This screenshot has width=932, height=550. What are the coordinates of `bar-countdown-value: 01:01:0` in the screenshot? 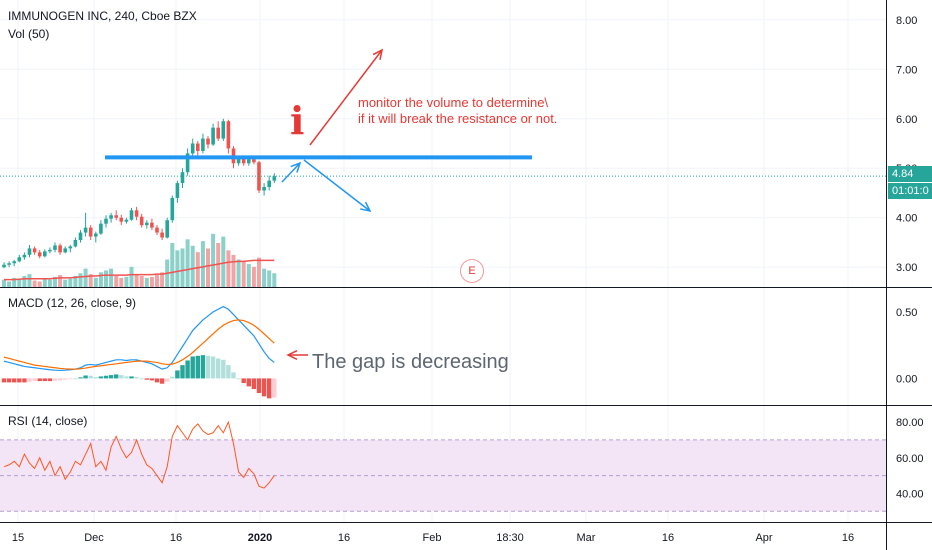 It's located at (910, 191).